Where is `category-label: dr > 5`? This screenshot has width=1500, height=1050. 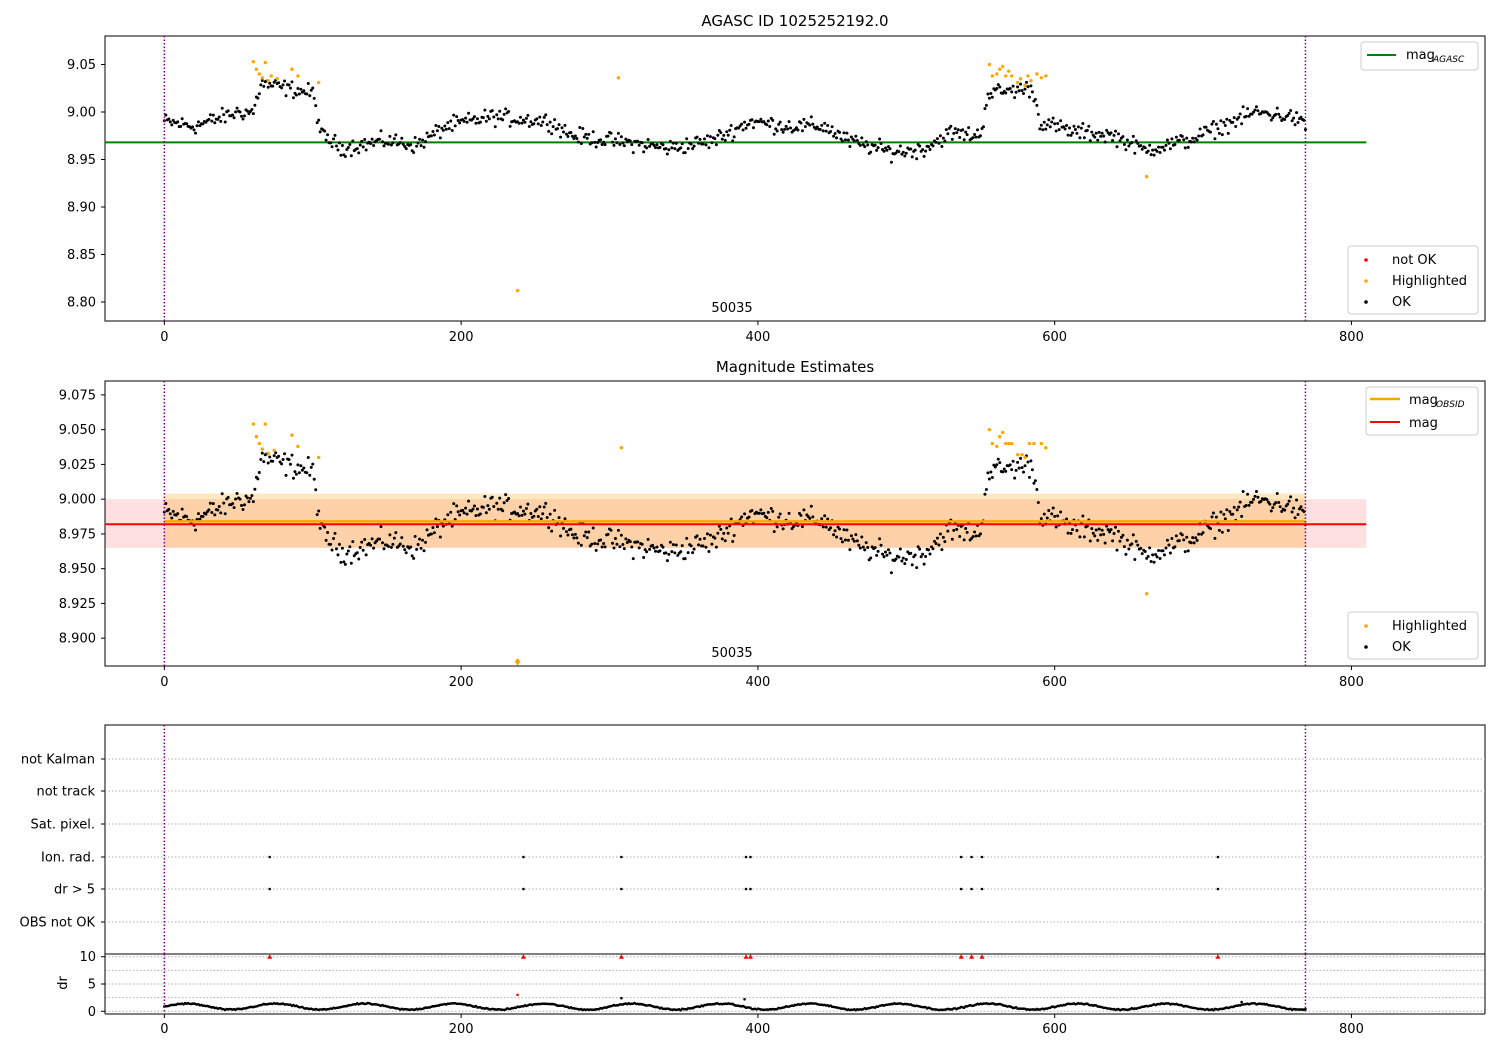 category-label: dr > 5 is located at coordinates (74, 890).